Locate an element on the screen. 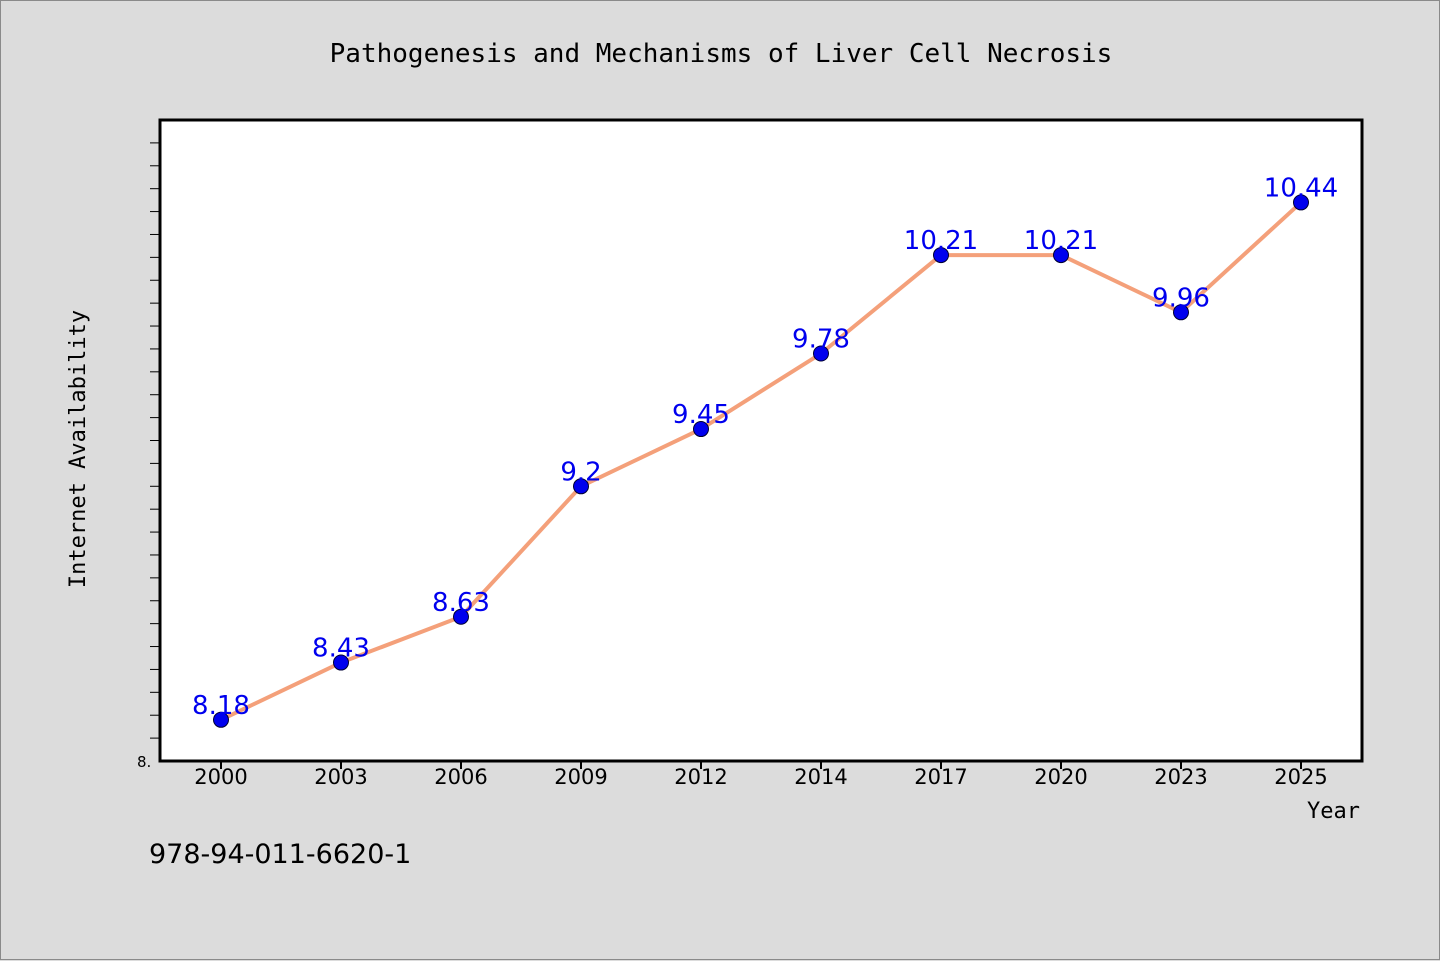 The width and height of the screenshot is (1440, 961). y-axis-ticks is located at coordinates (155, 440).